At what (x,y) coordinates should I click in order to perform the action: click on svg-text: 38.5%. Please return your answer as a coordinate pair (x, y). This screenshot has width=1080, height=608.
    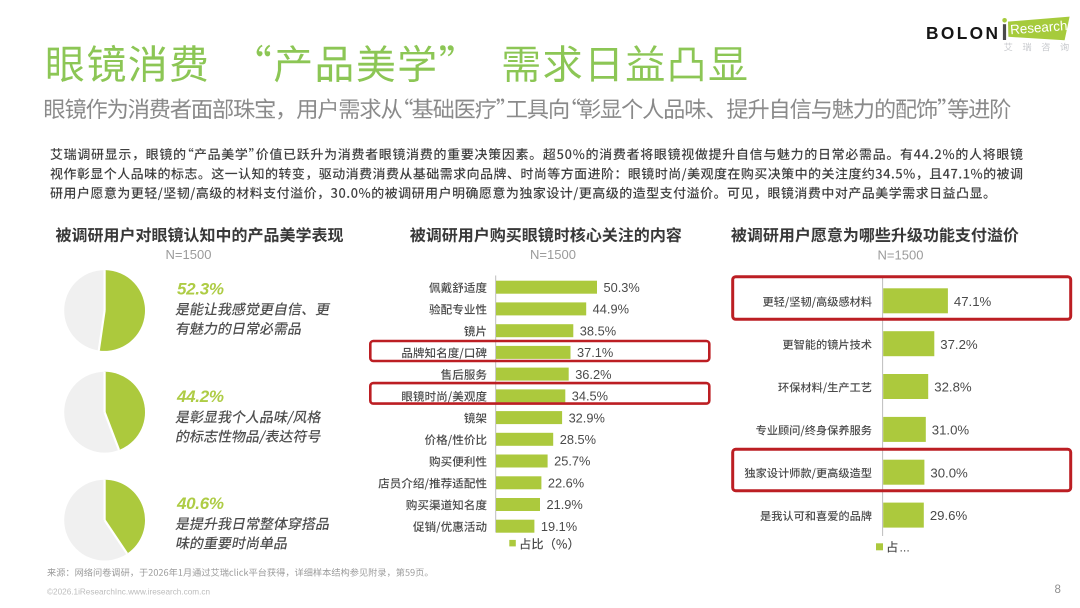
    Looking at the image, I should click on (598, 330).